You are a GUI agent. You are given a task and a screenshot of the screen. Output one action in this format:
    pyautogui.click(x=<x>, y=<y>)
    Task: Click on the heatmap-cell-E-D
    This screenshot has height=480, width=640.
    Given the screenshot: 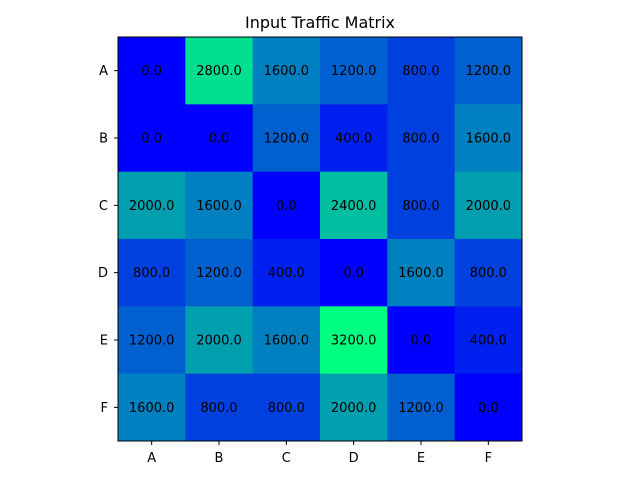 What is the action you would take?
    pyautogui.click(x=354, y=340)
    